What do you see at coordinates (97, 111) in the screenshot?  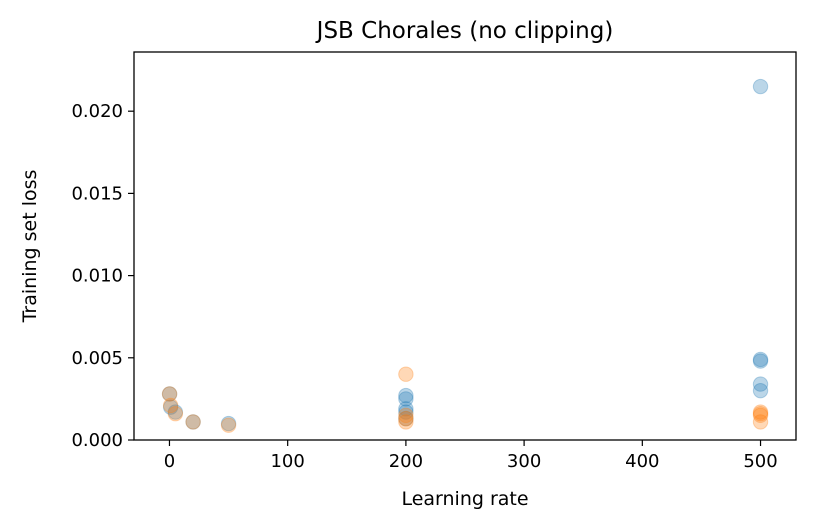 I see `y-tick-label: 0.020` at bounding box center [97, 111].